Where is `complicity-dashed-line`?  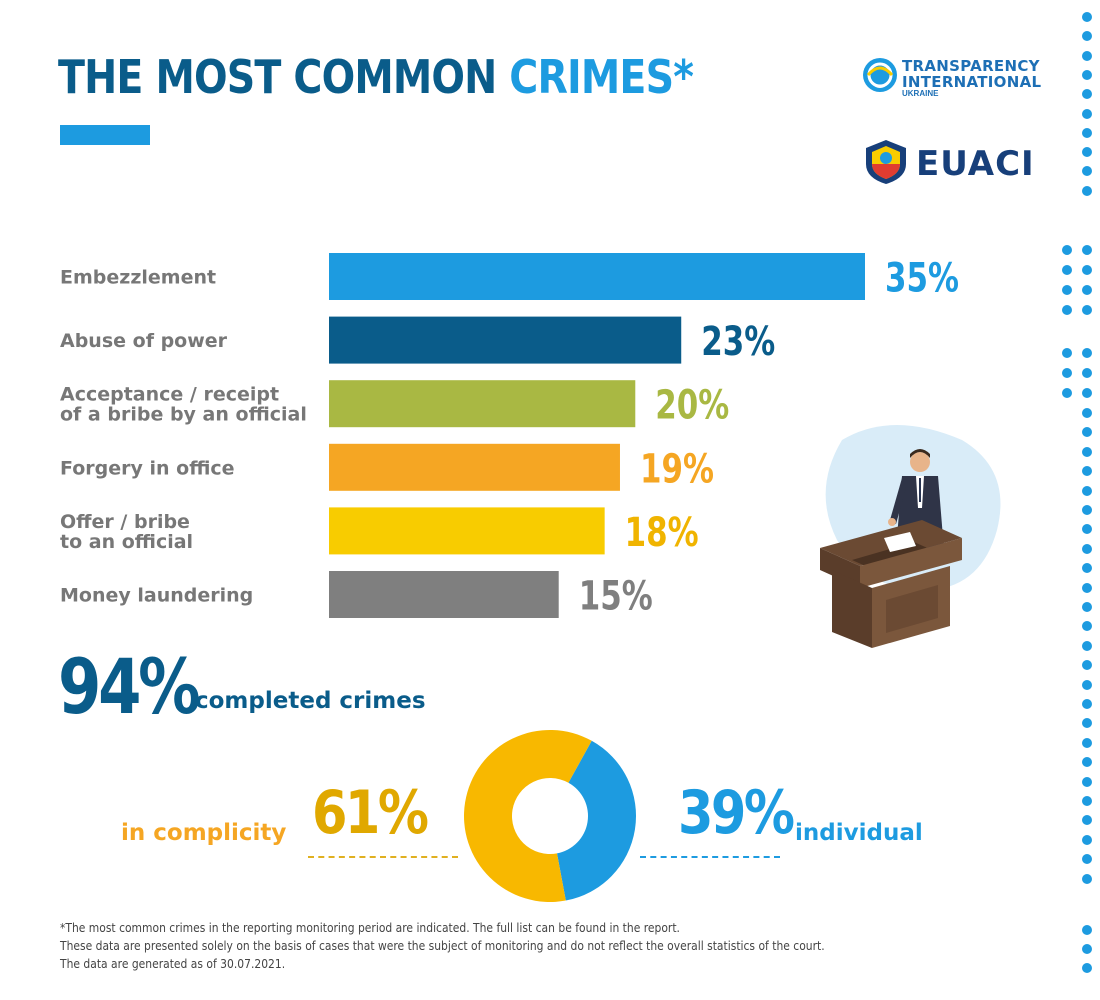 complicity-dashed-line is located at coordinates (383, 857).